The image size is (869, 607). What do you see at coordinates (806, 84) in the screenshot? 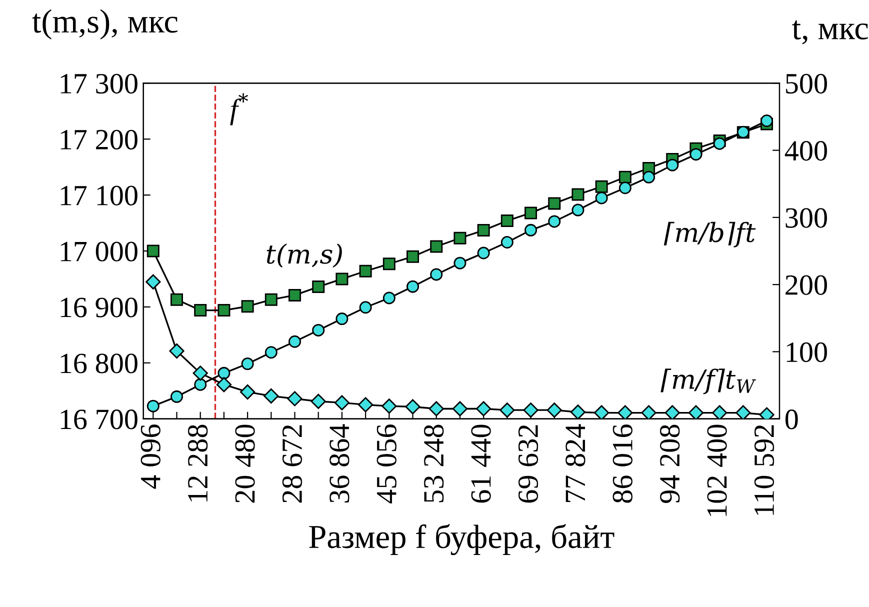
I see `y2-tick-label: 500` at bounding box center [806, 84].